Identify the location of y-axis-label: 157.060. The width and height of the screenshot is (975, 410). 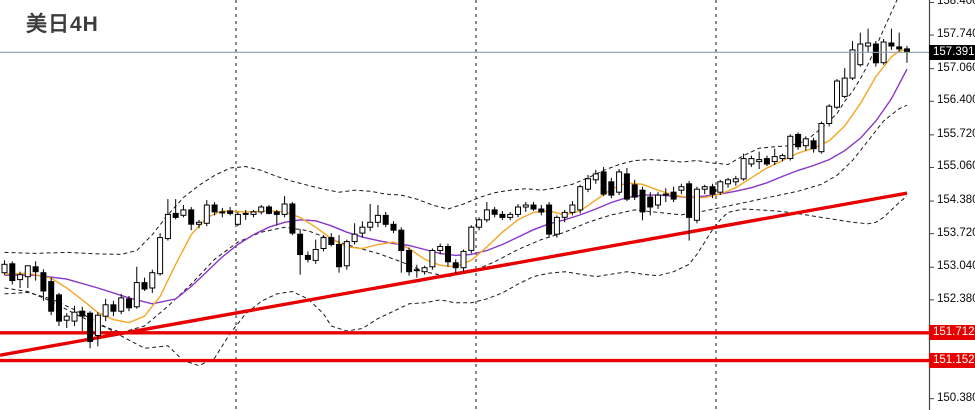
(956, 67).